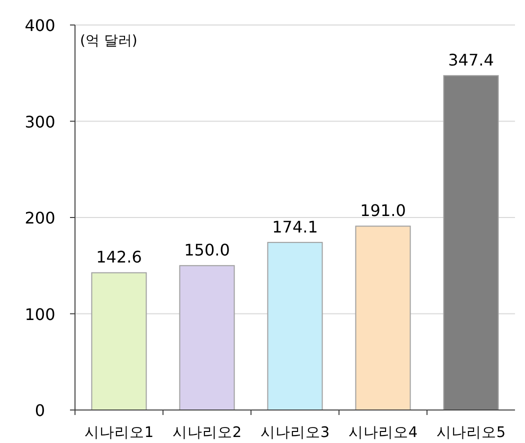  I want to click on x-tick-label: 시나리오1, so click(119, 433).